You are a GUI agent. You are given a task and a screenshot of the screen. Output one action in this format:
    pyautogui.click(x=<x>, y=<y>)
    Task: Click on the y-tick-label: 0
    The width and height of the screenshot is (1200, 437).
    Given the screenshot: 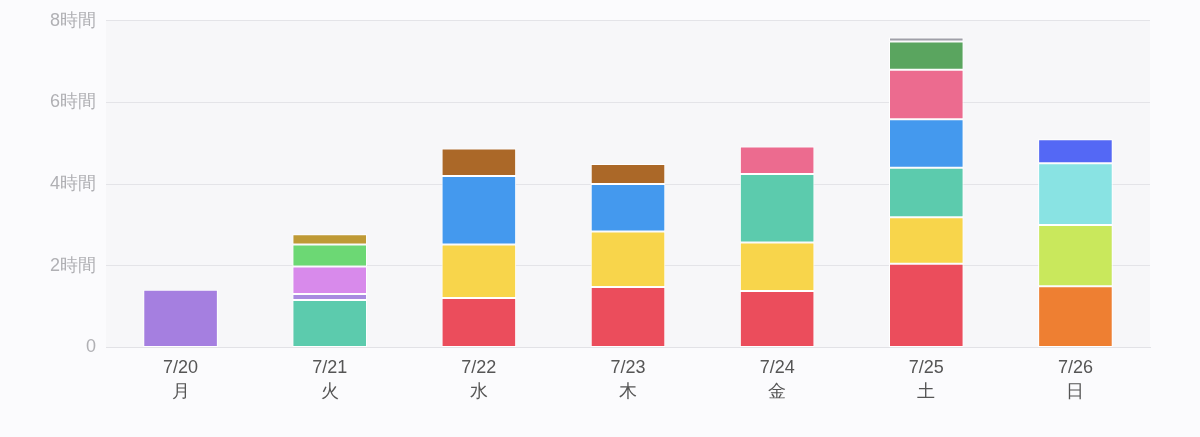 What is the action you would take?
    pyautogui.click(x=91, y=346)
    